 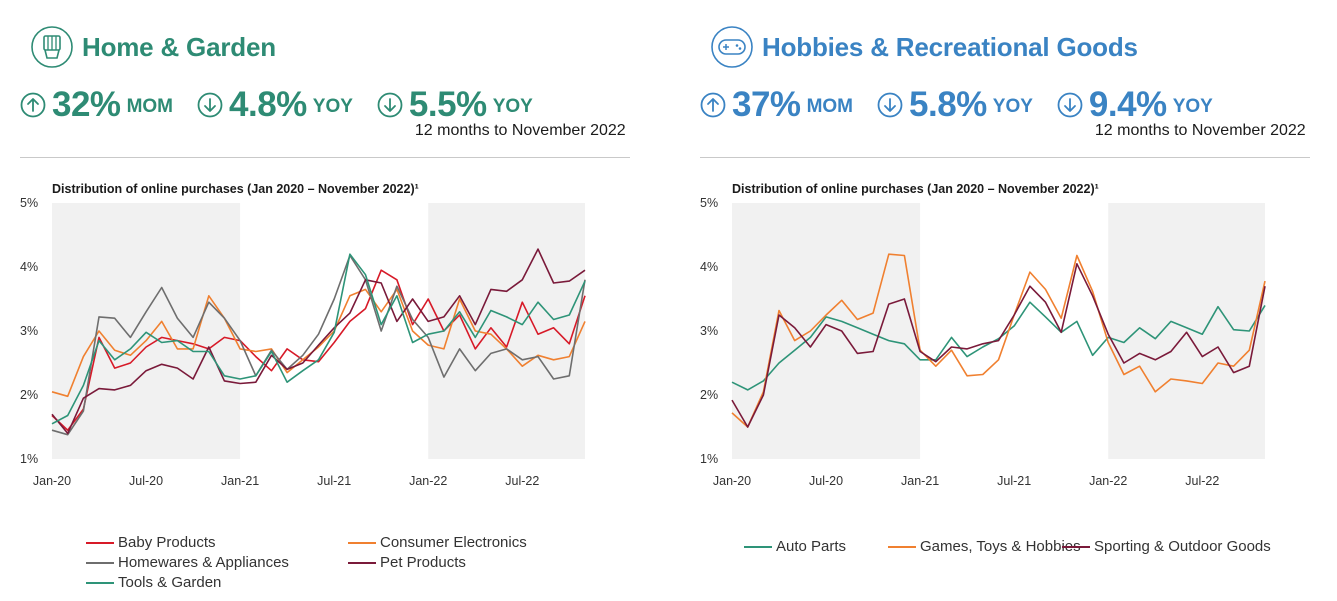 I want to click on hobbies-header: Hobbies & Recreational Goods, so click(x=924, y=47).